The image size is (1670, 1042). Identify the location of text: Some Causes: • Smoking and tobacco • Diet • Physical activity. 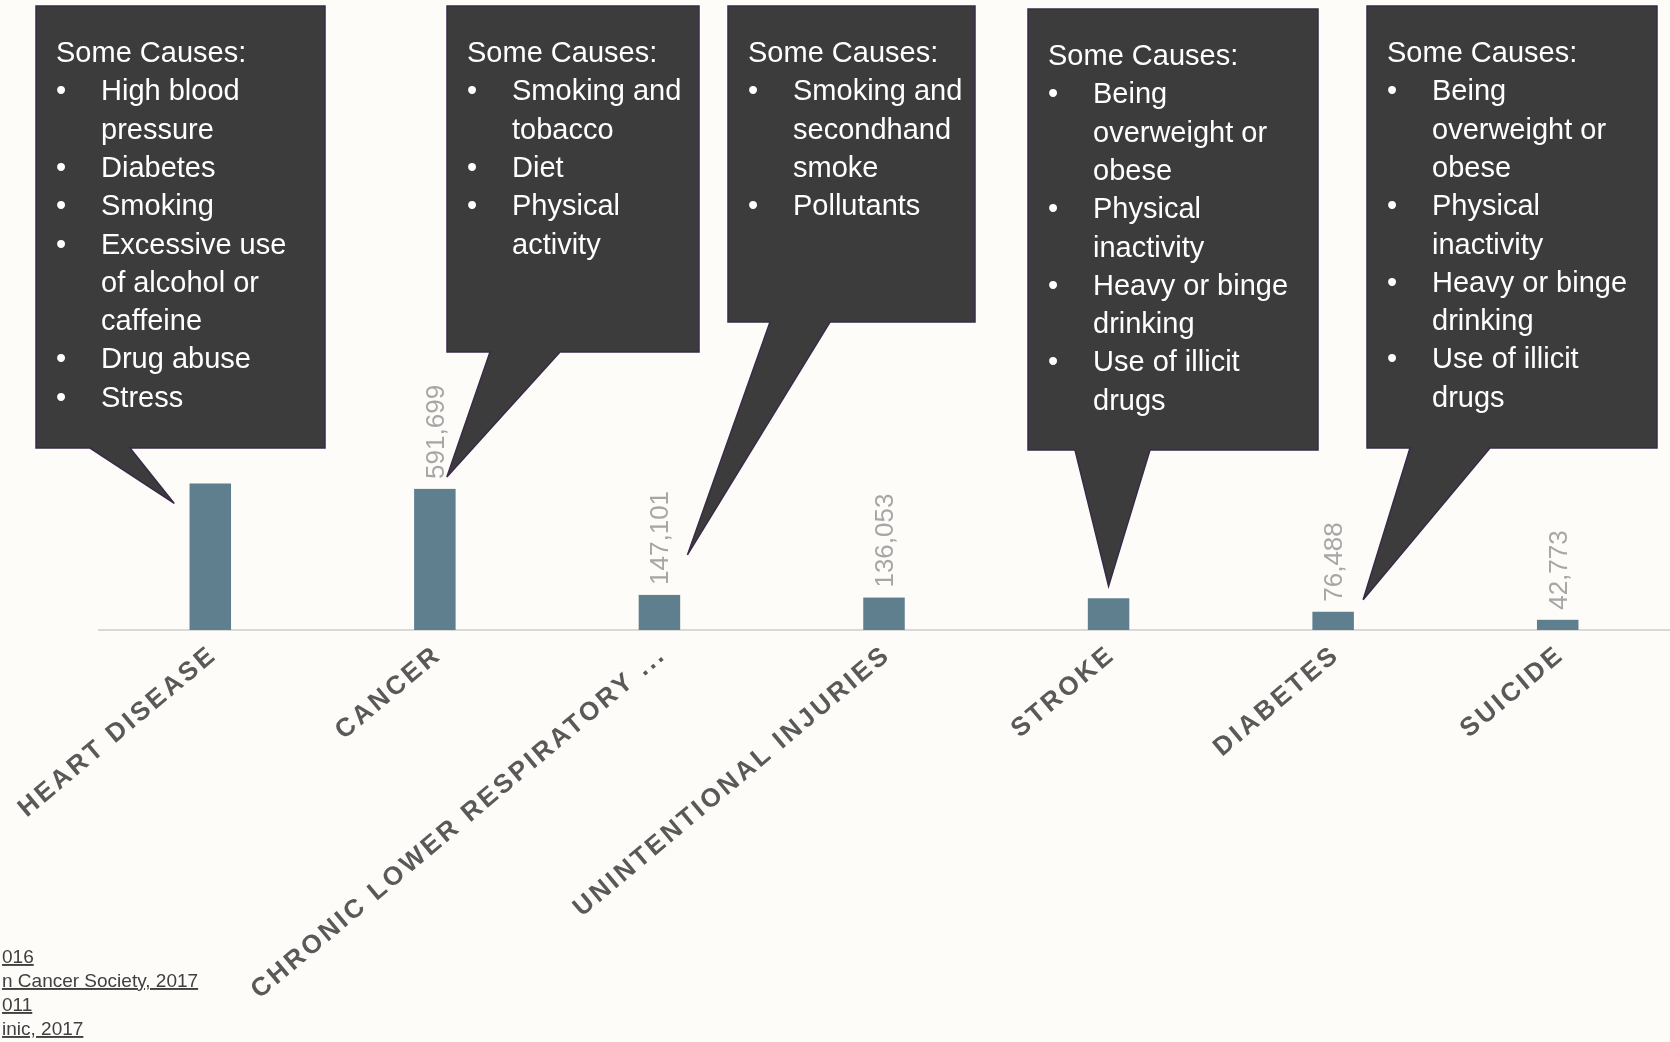
(574, 148).